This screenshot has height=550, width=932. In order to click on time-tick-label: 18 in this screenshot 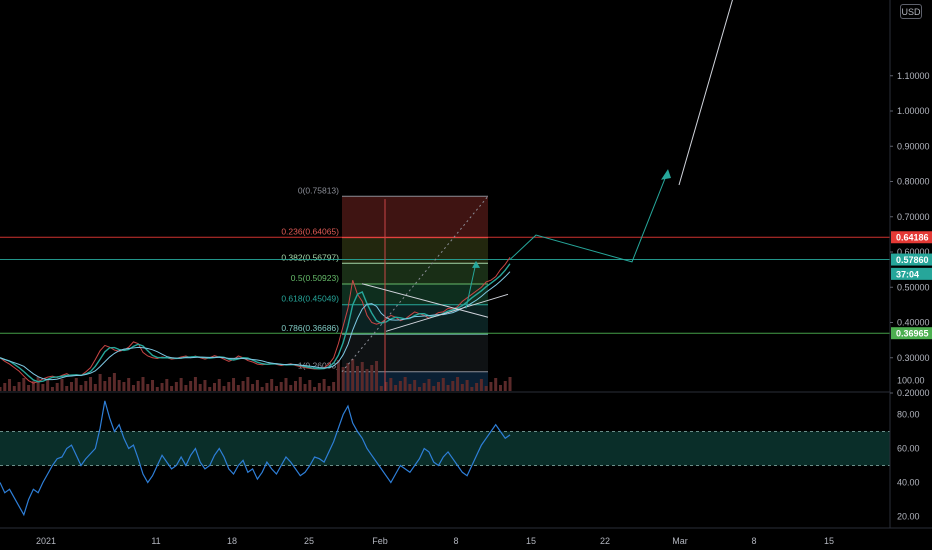, I will do `click(232, 541)`.